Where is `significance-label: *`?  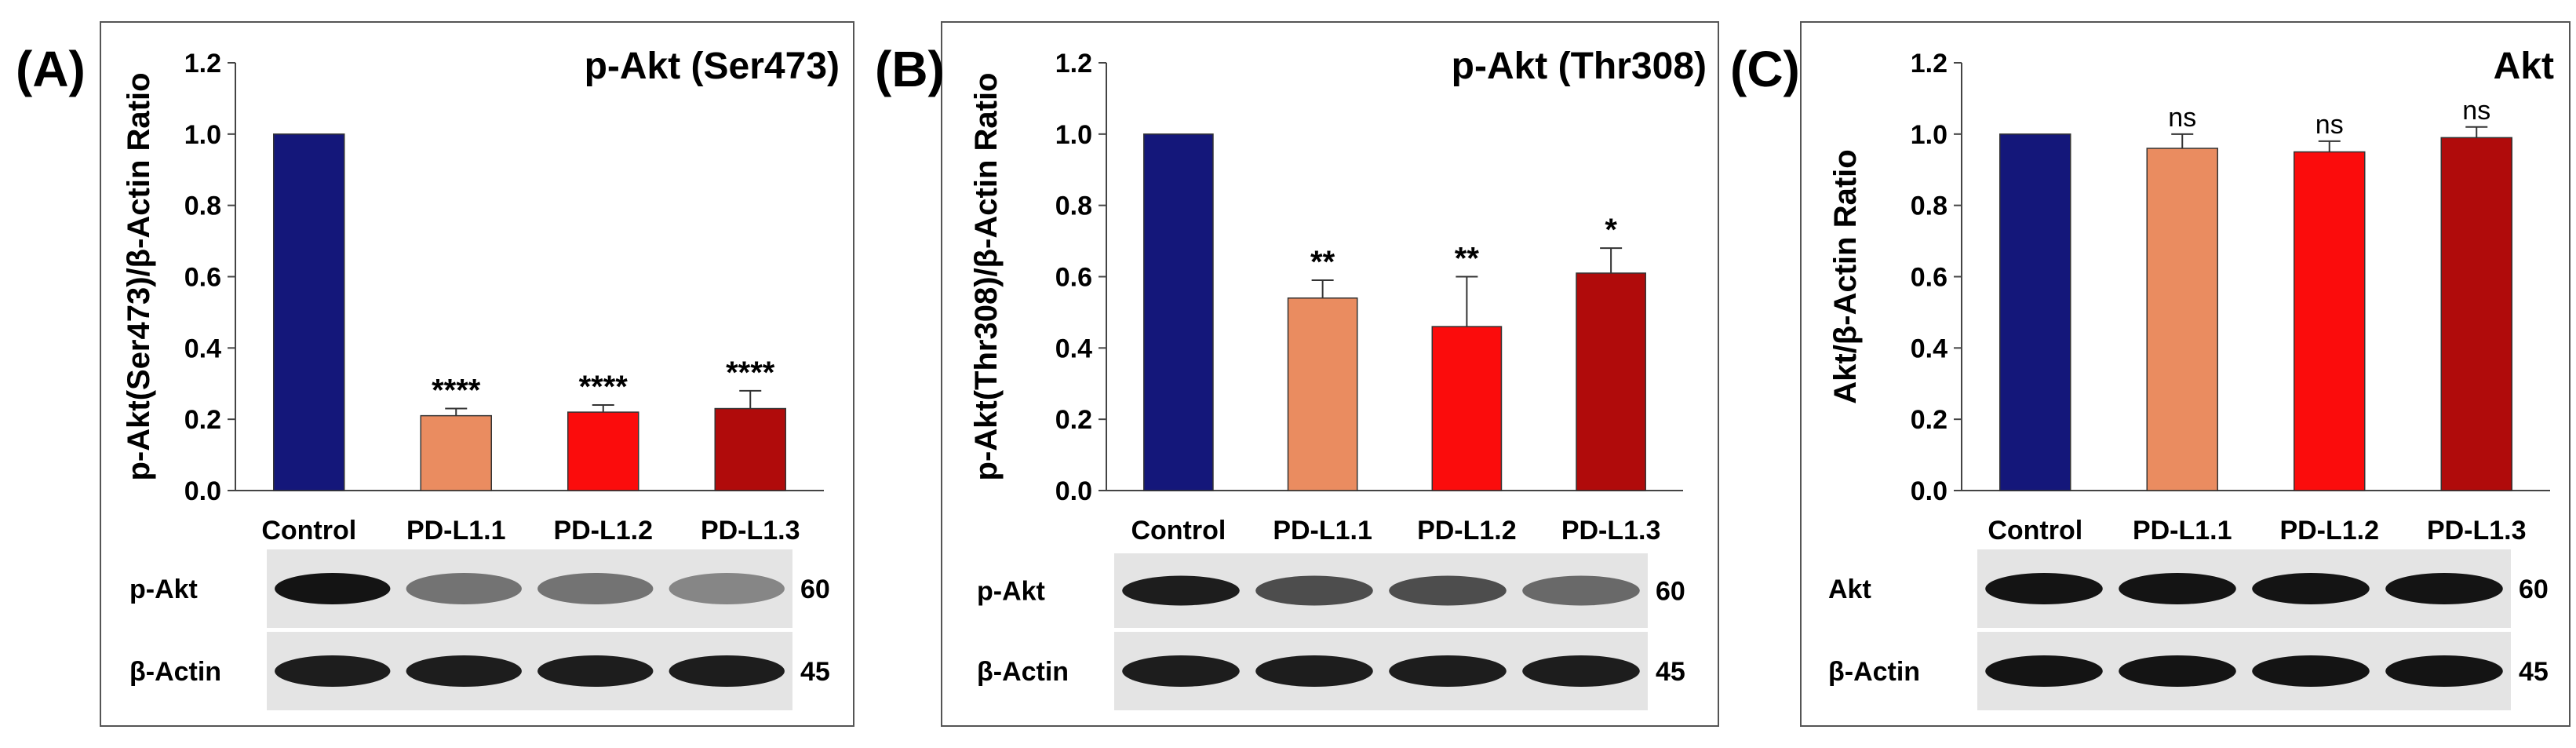
significance-label: * is located at coordinates (1611, 230).